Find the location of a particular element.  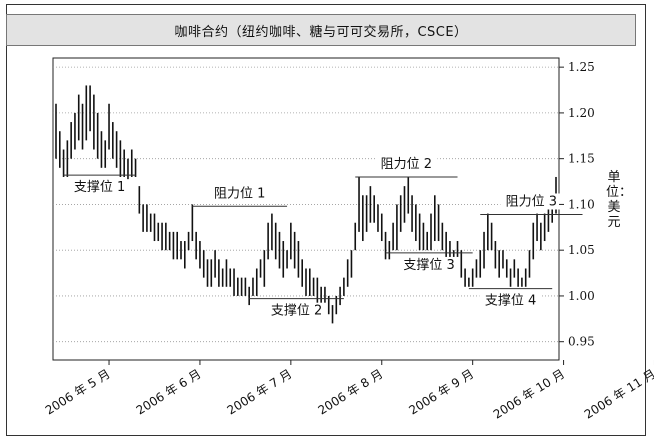

x-tick-label: 2006 年 8 月 is located at coordinates (350, 392).